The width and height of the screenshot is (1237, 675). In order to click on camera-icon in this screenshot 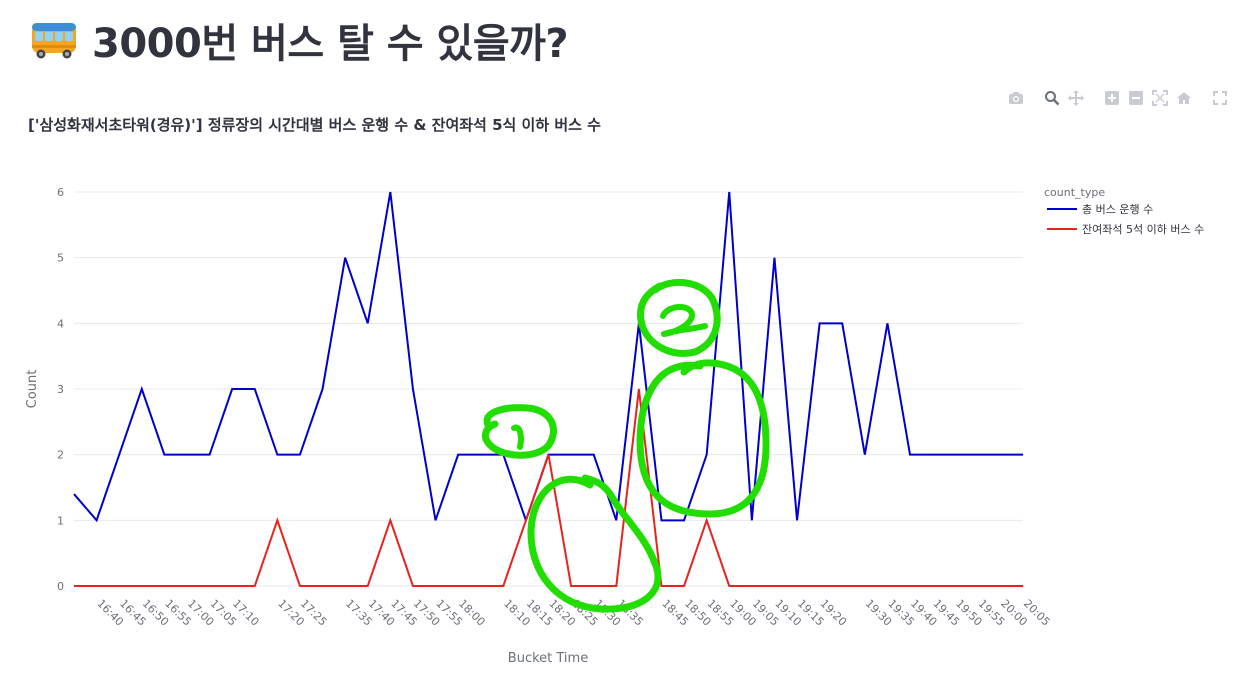, I will do `click(1016, 98)`.